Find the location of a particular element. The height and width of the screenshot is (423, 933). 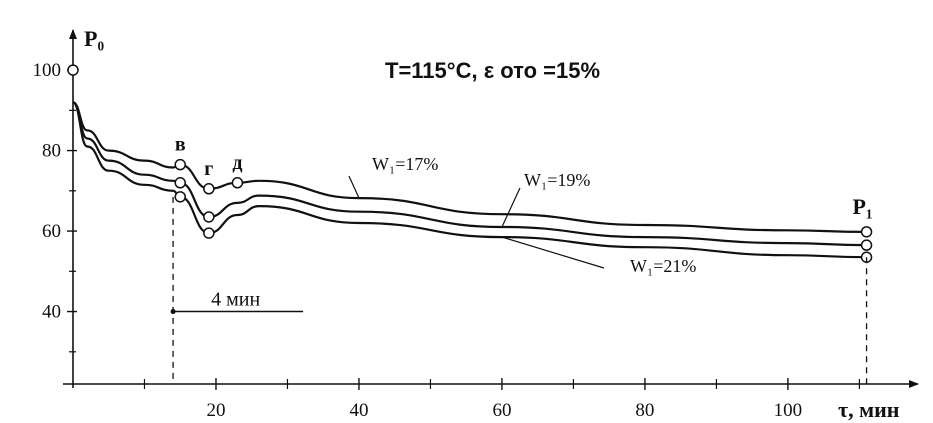

y-tick-label: 40 is located at coordinates (51, 312).